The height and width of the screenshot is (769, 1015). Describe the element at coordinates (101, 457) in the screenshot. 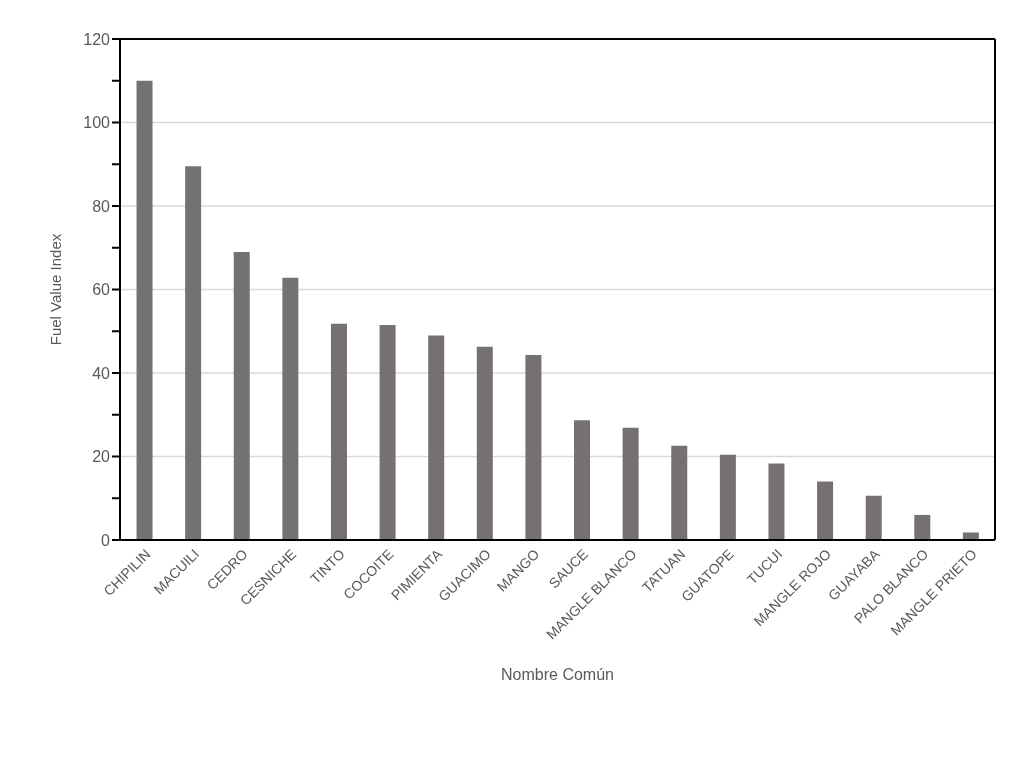

I see `y-tick-label: 20` at that location.